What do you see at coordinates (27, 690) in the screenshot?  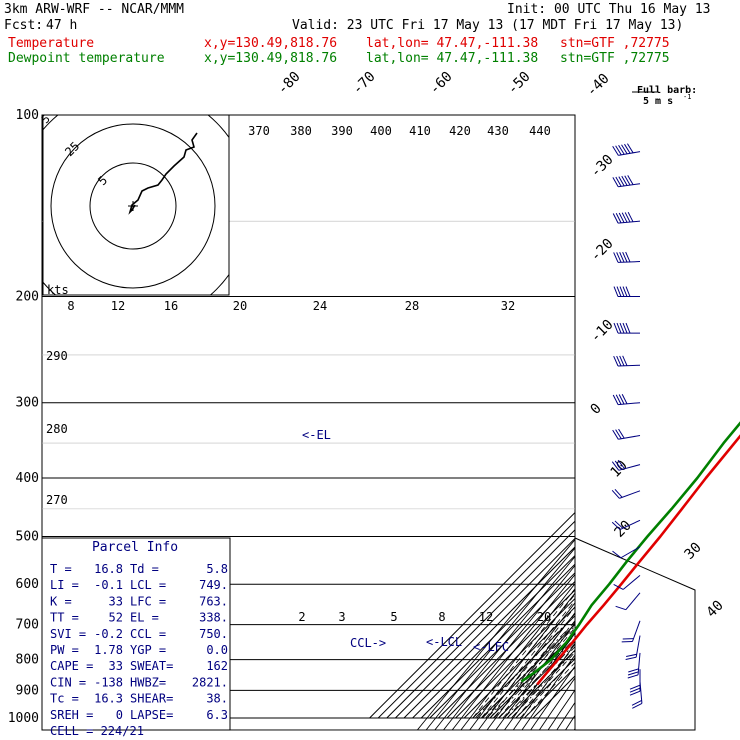 I see `pressure-tick-label: 900` at bounding box center [27, 690].